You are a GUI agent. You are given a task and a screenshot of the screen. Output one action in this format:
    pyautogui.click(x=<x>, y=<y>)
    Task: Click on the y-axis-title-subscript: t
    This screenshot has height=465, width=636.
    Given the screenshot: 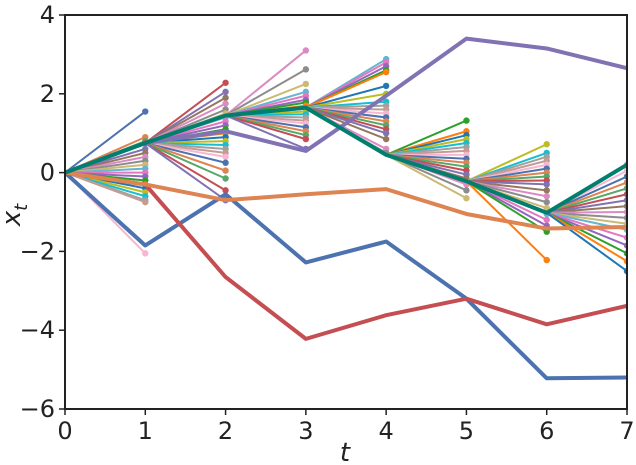 What is the action you would take?
    pyautogui.click(x=21, y=207)
    